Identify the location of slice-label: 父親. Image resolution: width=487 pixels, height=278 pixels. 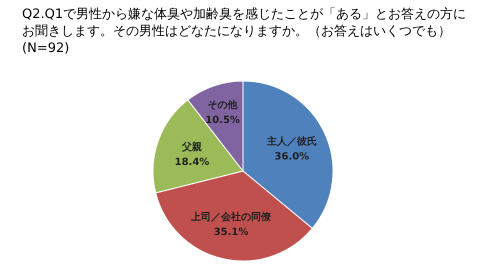
(191, 146).